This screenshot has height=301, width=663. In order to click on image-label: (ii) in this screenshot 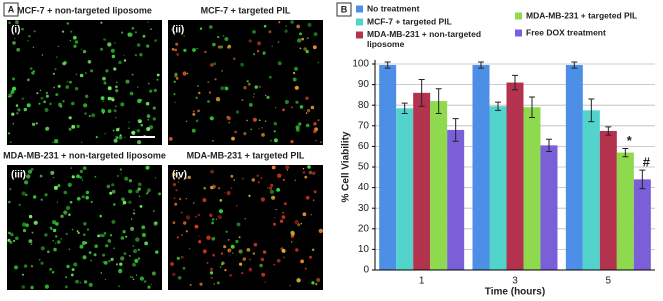, I will do `click(178, 30)`.